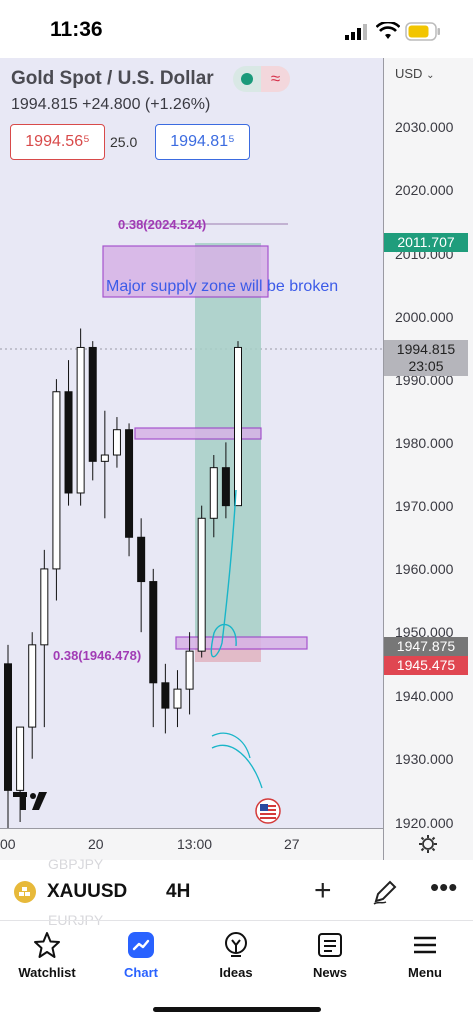 Image resolution: width=473 pixels, height=1024 pixels. I want to click on current-price-tag: 1994.815, so click(426, 349).